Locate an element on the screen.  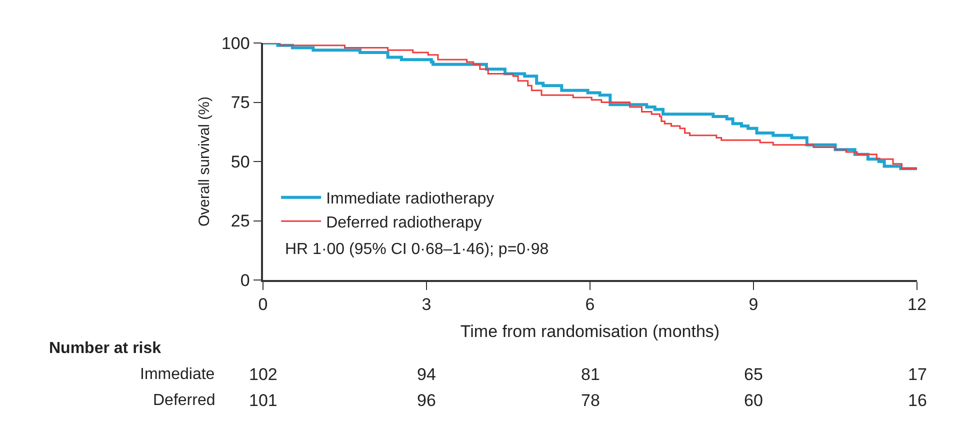
text: 60 is located at coordinates (753, 400).